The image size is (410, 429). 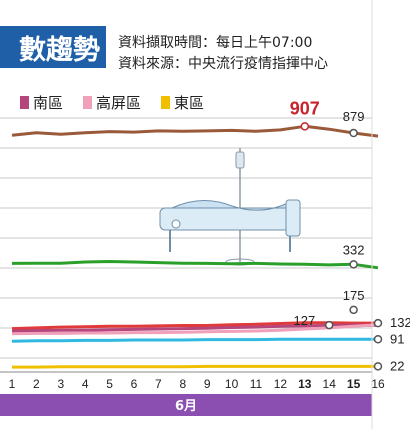 I want to click on x-tick-label: 11, so click(x=256, y=384).